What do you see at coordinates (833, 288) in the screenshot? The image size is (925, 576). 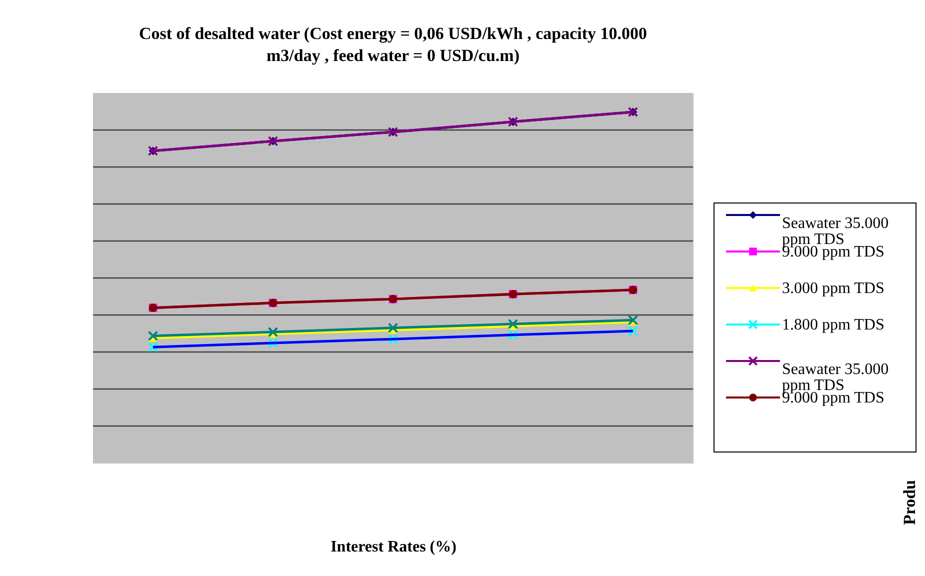 I see `legend-label: 3.000 ppm TDS` at bounding box center [833, 288].